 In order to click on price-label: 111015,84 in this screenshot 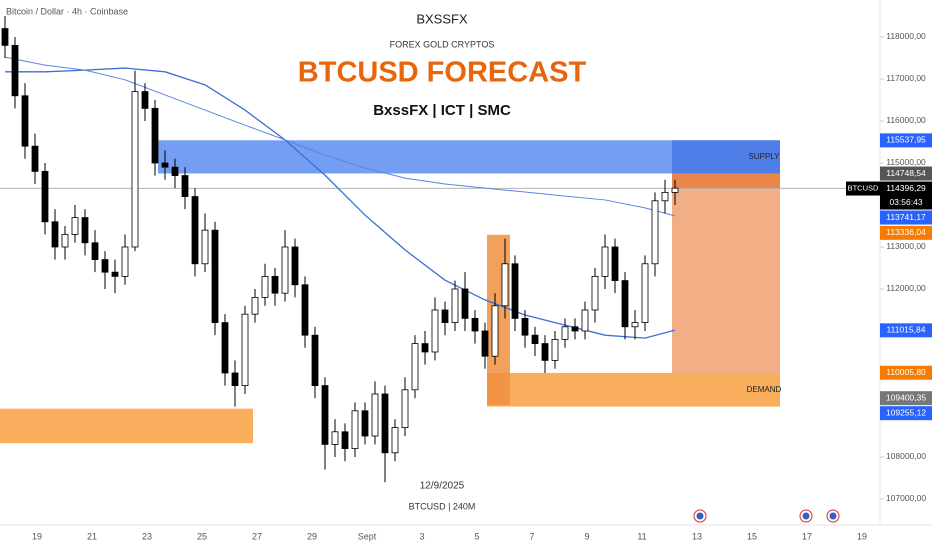, I will do `click(906, 330)`.